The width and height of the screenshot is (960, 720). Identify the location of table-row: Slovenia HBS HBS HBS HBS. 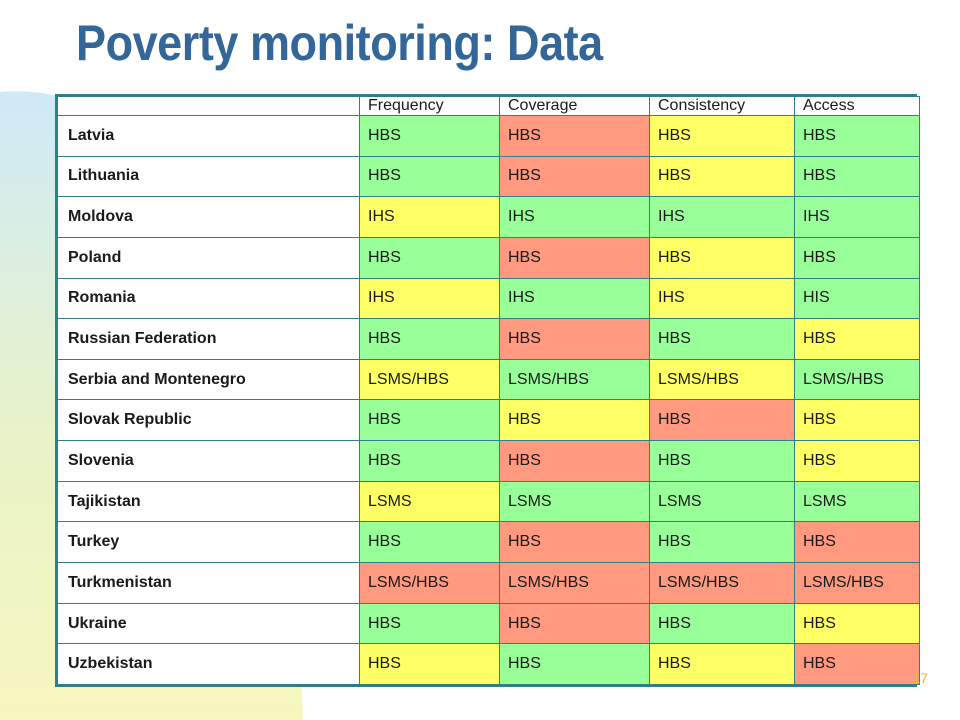
(488, 461).